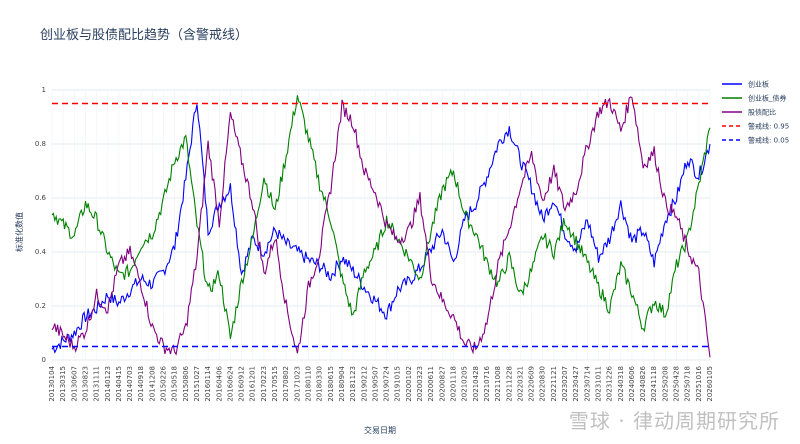  What do you see at coordinates (44, 360) in the screenshot?
I see `y-tick-label: 0` at bounding box center [44, 360].